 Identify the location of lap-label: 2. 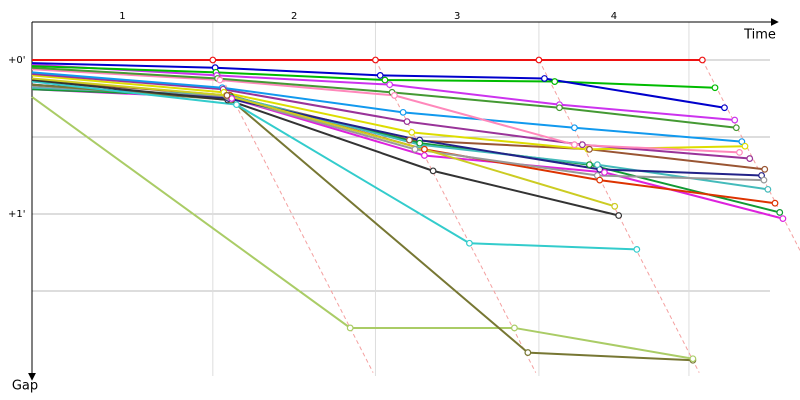
(294, 16).